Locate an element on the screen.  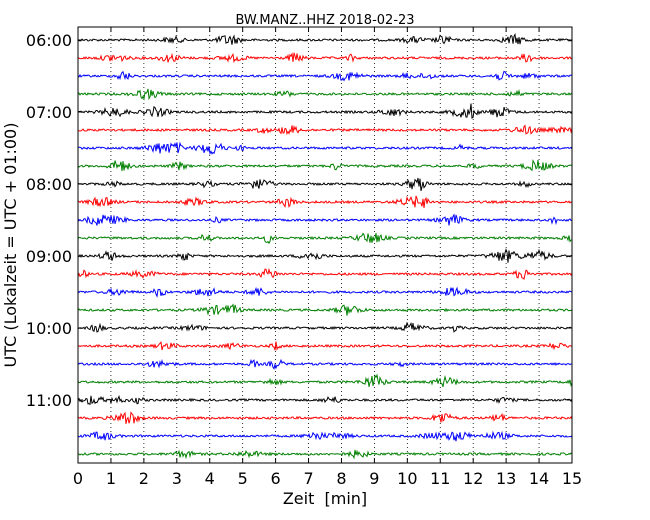
y-tick-label: 08:00 is located at coordinates (49, 184).